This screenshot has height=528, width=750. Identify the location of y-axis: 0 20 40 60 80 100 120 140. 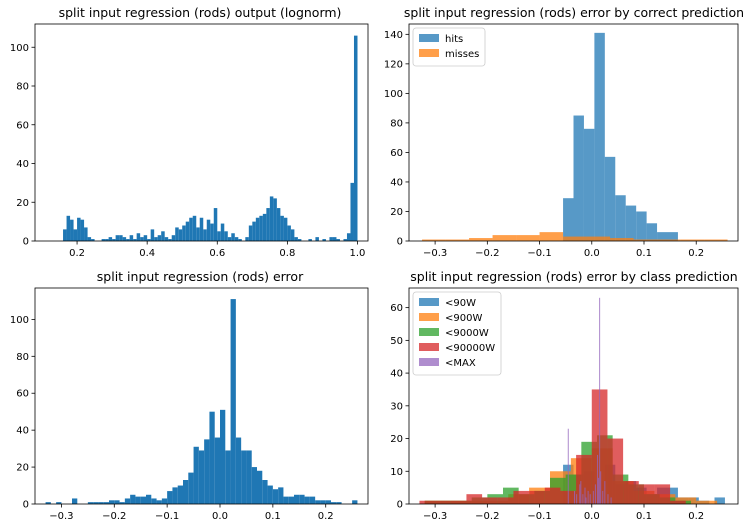
(396, 139).